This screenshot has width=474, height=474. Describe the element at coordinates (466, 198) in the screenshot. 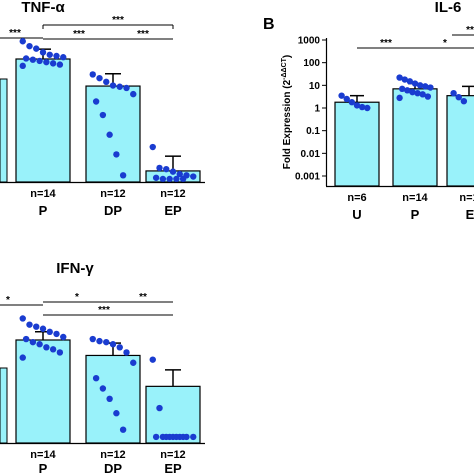

I see `il6-xlabel-e-n: n=1` at that location.